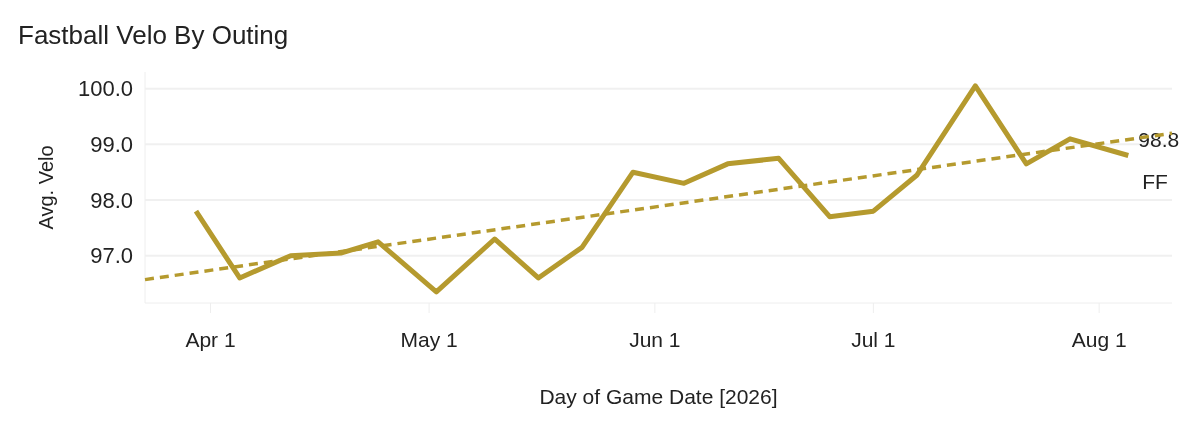  What do you see at coordinates (111, 145) in the screenshot?
I see `y-tick-label: 99.0` at bounding box center [111, 145].